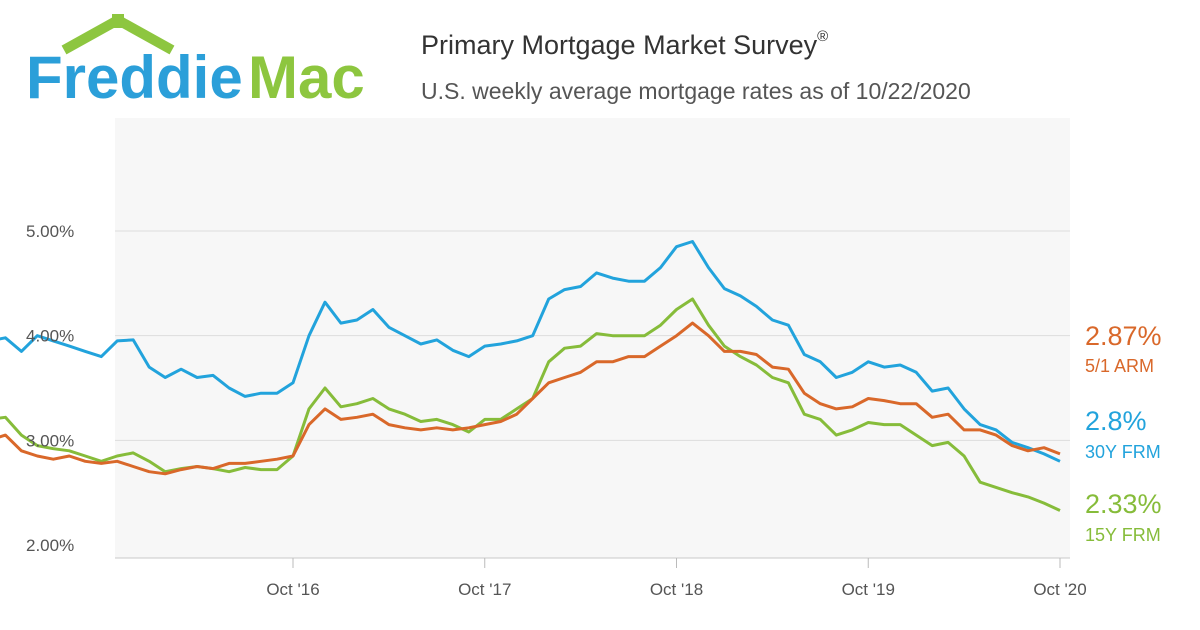  What do you see at coordinates (619, 45) in the screenshot?
I see `title-text: Primary Mortgage Market Survey` at bounding box center [619, 45].